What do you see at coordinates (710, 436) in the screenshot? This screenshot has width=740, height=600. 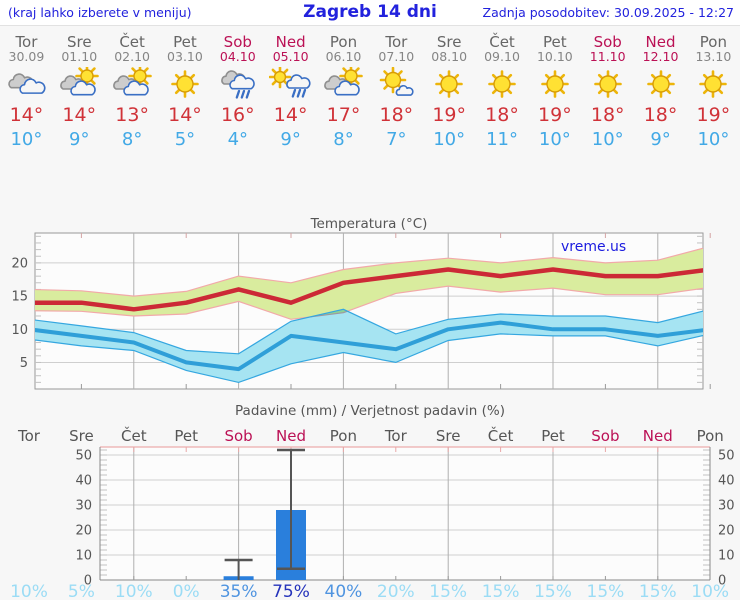 I see `precip-axis-day-label: Pon` at bounding box center [710, 436].